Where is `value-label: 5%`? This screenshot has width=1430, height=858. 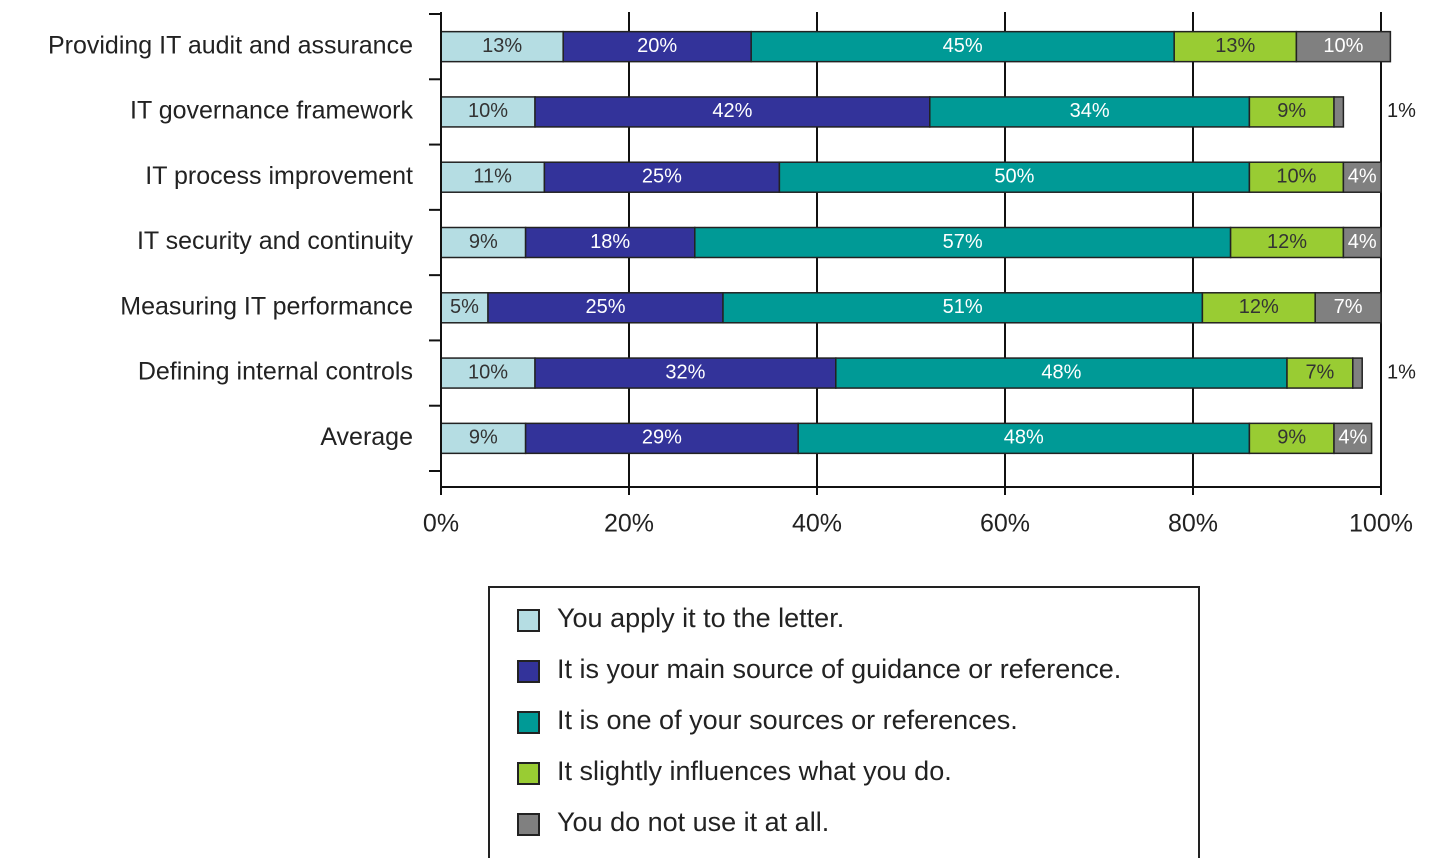
value-label: 5% is located at coordinates (464, 307).